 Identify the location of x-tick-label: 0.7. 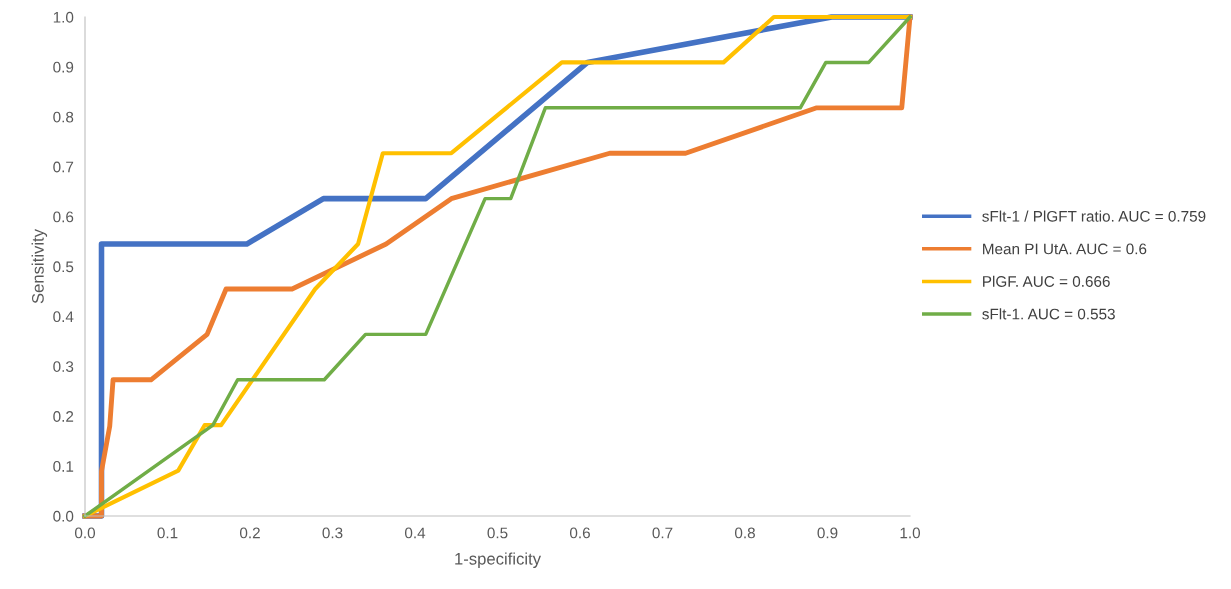
(662, 533).